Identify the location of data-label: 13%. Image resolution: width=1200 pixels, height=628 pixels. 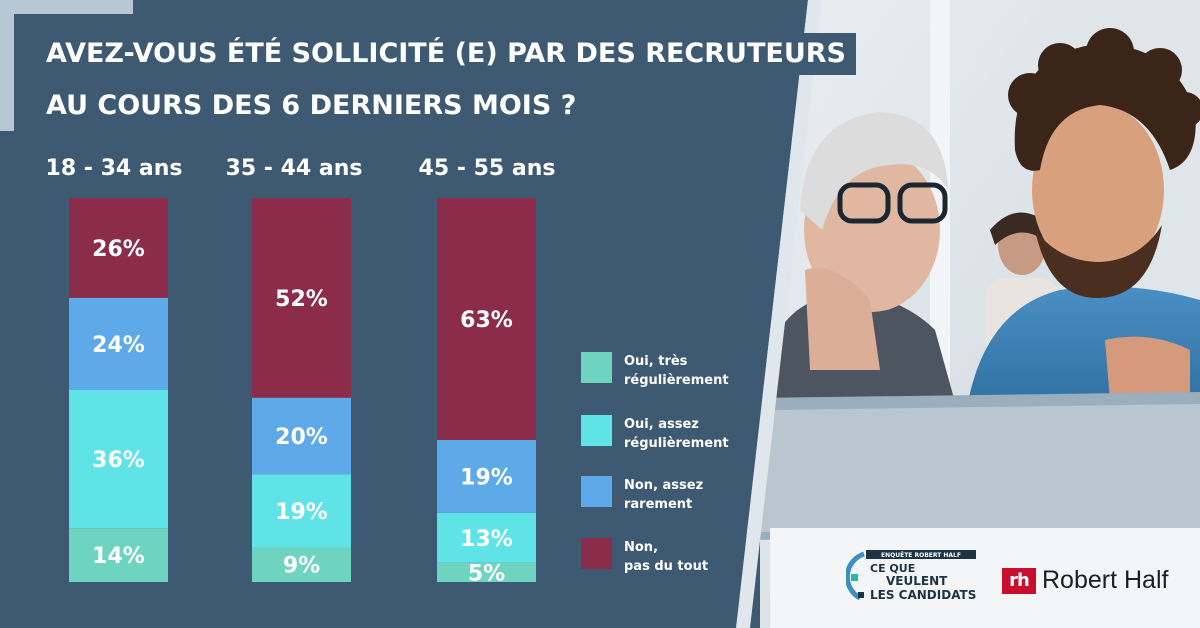
(486, 539).